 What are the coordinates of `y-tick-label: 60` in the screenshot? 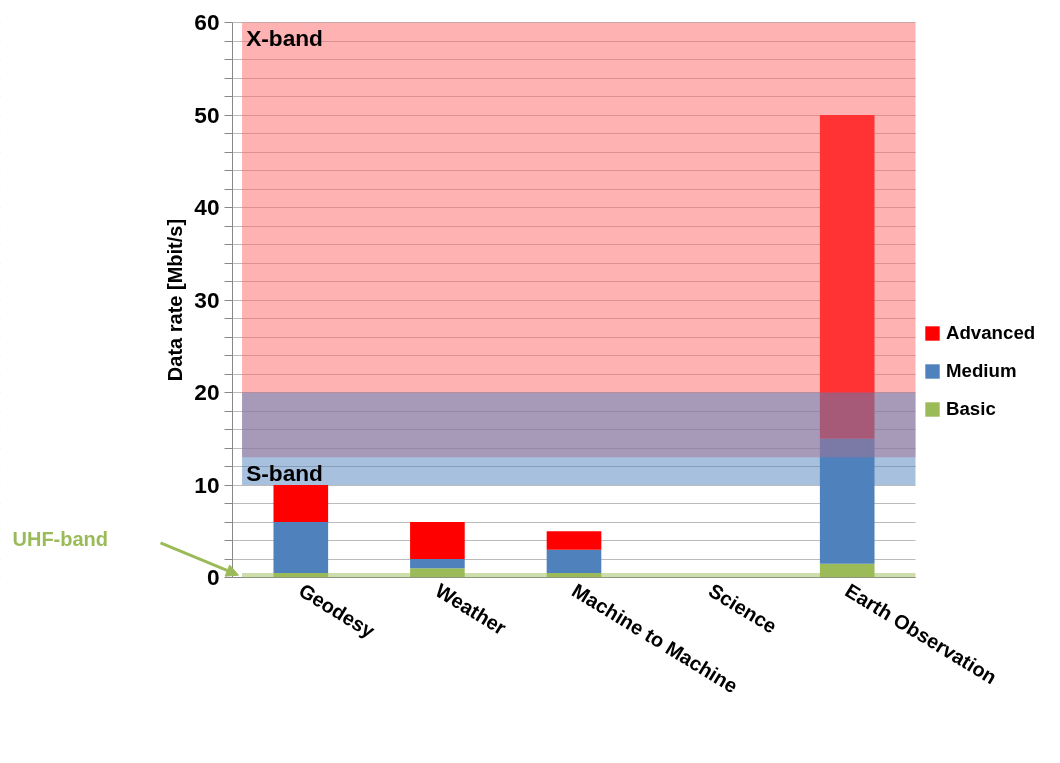 It's located at (207, 22).